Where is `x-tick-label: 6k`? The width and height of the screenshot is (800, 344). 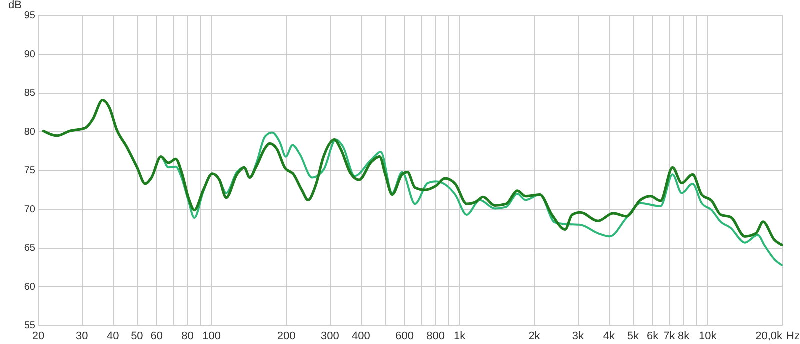 x-tick-label: 6k is located at coordinates (653, 336).